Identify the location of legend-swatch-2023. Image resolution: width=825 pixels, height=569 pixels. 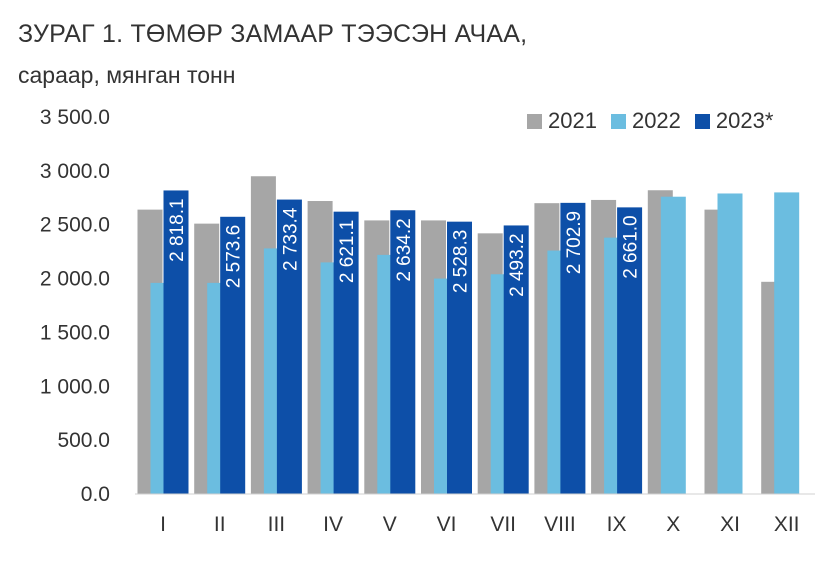
(702, 121).